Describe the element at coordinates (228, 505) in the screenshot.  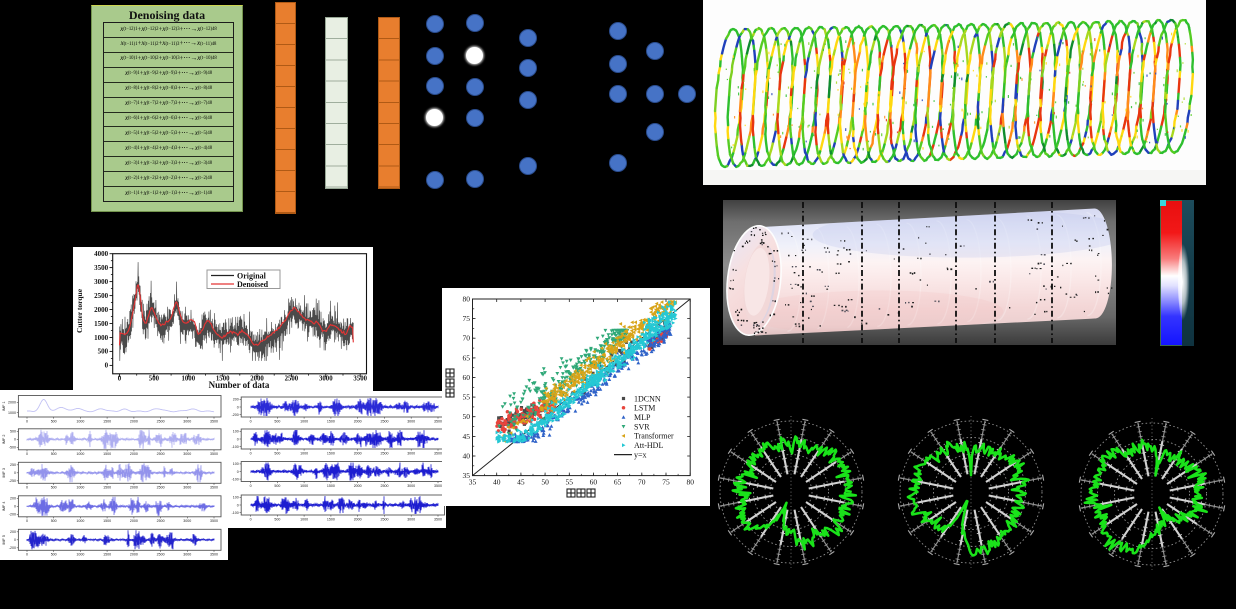
I see `svg-text: IMF 9` at that location.